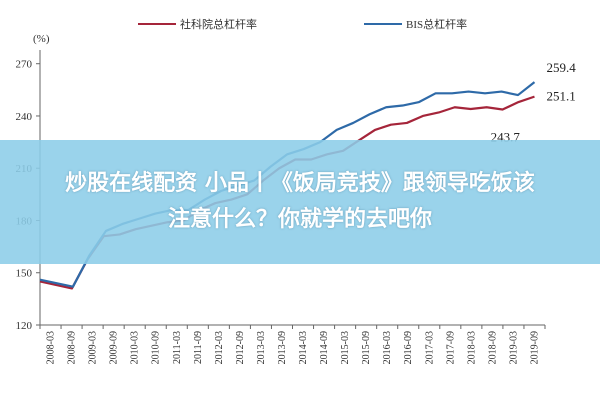 The width and height of the screenshot is (600, 400). Describe the element at coordinates (177, 347) in the screenshot. I see `x-tick-label: 2011-03` at that location.